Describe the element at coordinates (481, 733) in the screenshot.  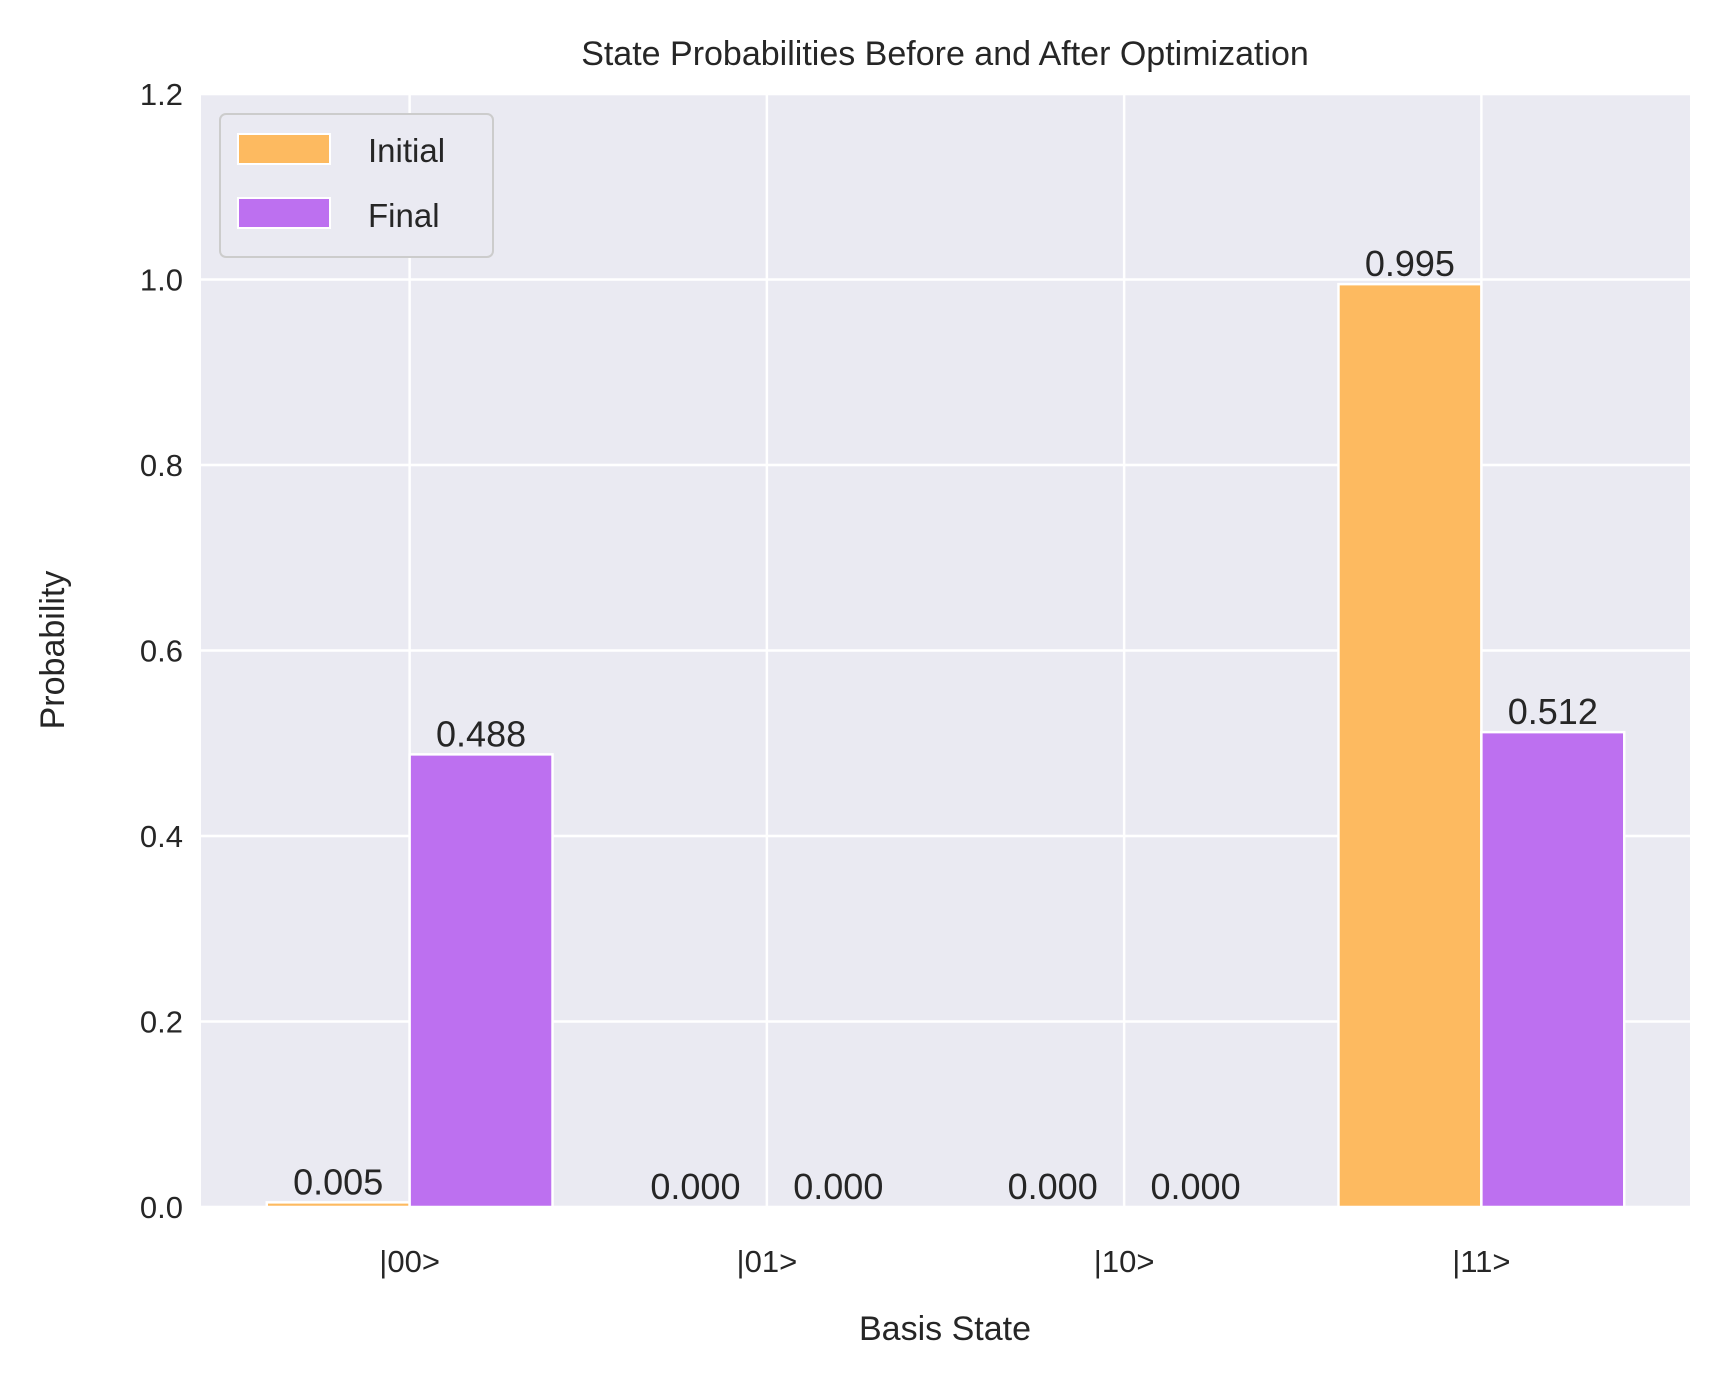
I see `bar-value-label: 0.488` at that location.